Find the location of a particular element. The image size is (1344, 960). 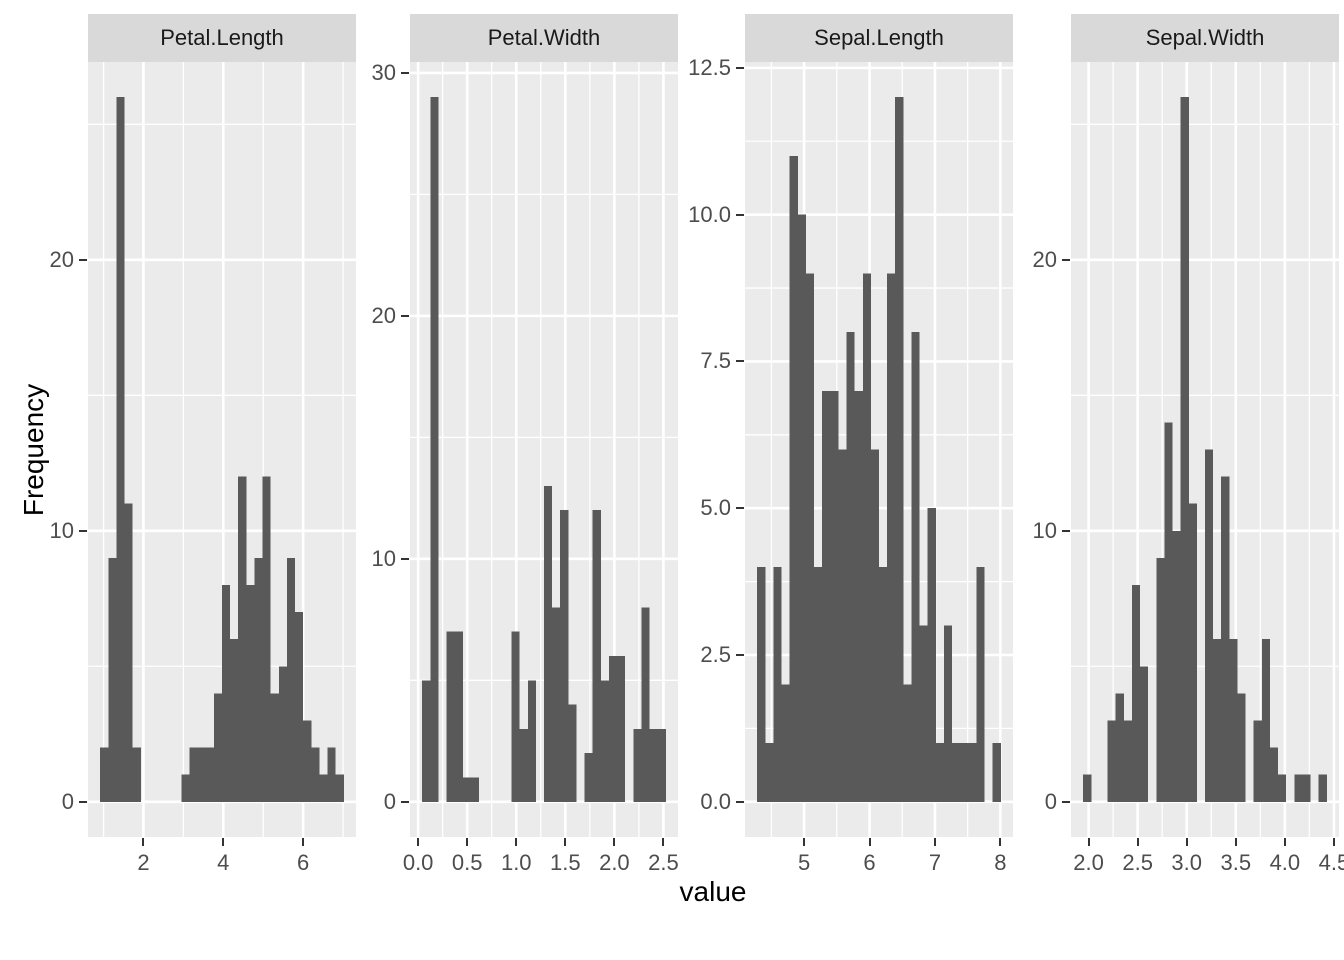

x-tick-label: 7 is located at coordinates (935, 862).